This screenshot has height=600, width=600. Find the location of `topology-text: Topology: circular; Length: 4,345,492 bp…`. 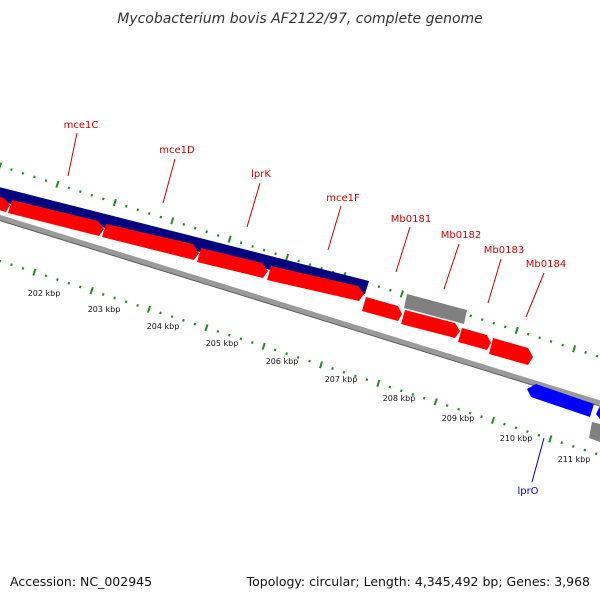

topology-text: Topology: circular; Length: 4,345,492 bp… is located at coordinates (418, 581).